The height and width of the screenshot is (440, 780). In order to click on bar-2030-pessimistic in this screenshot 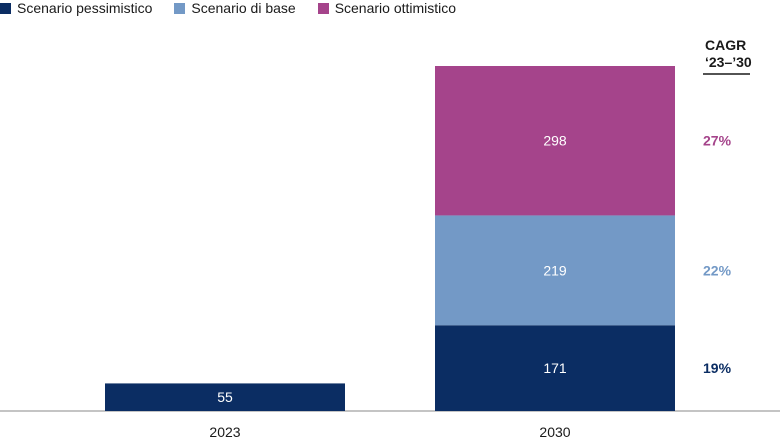, I will do `click(555, 368)`.